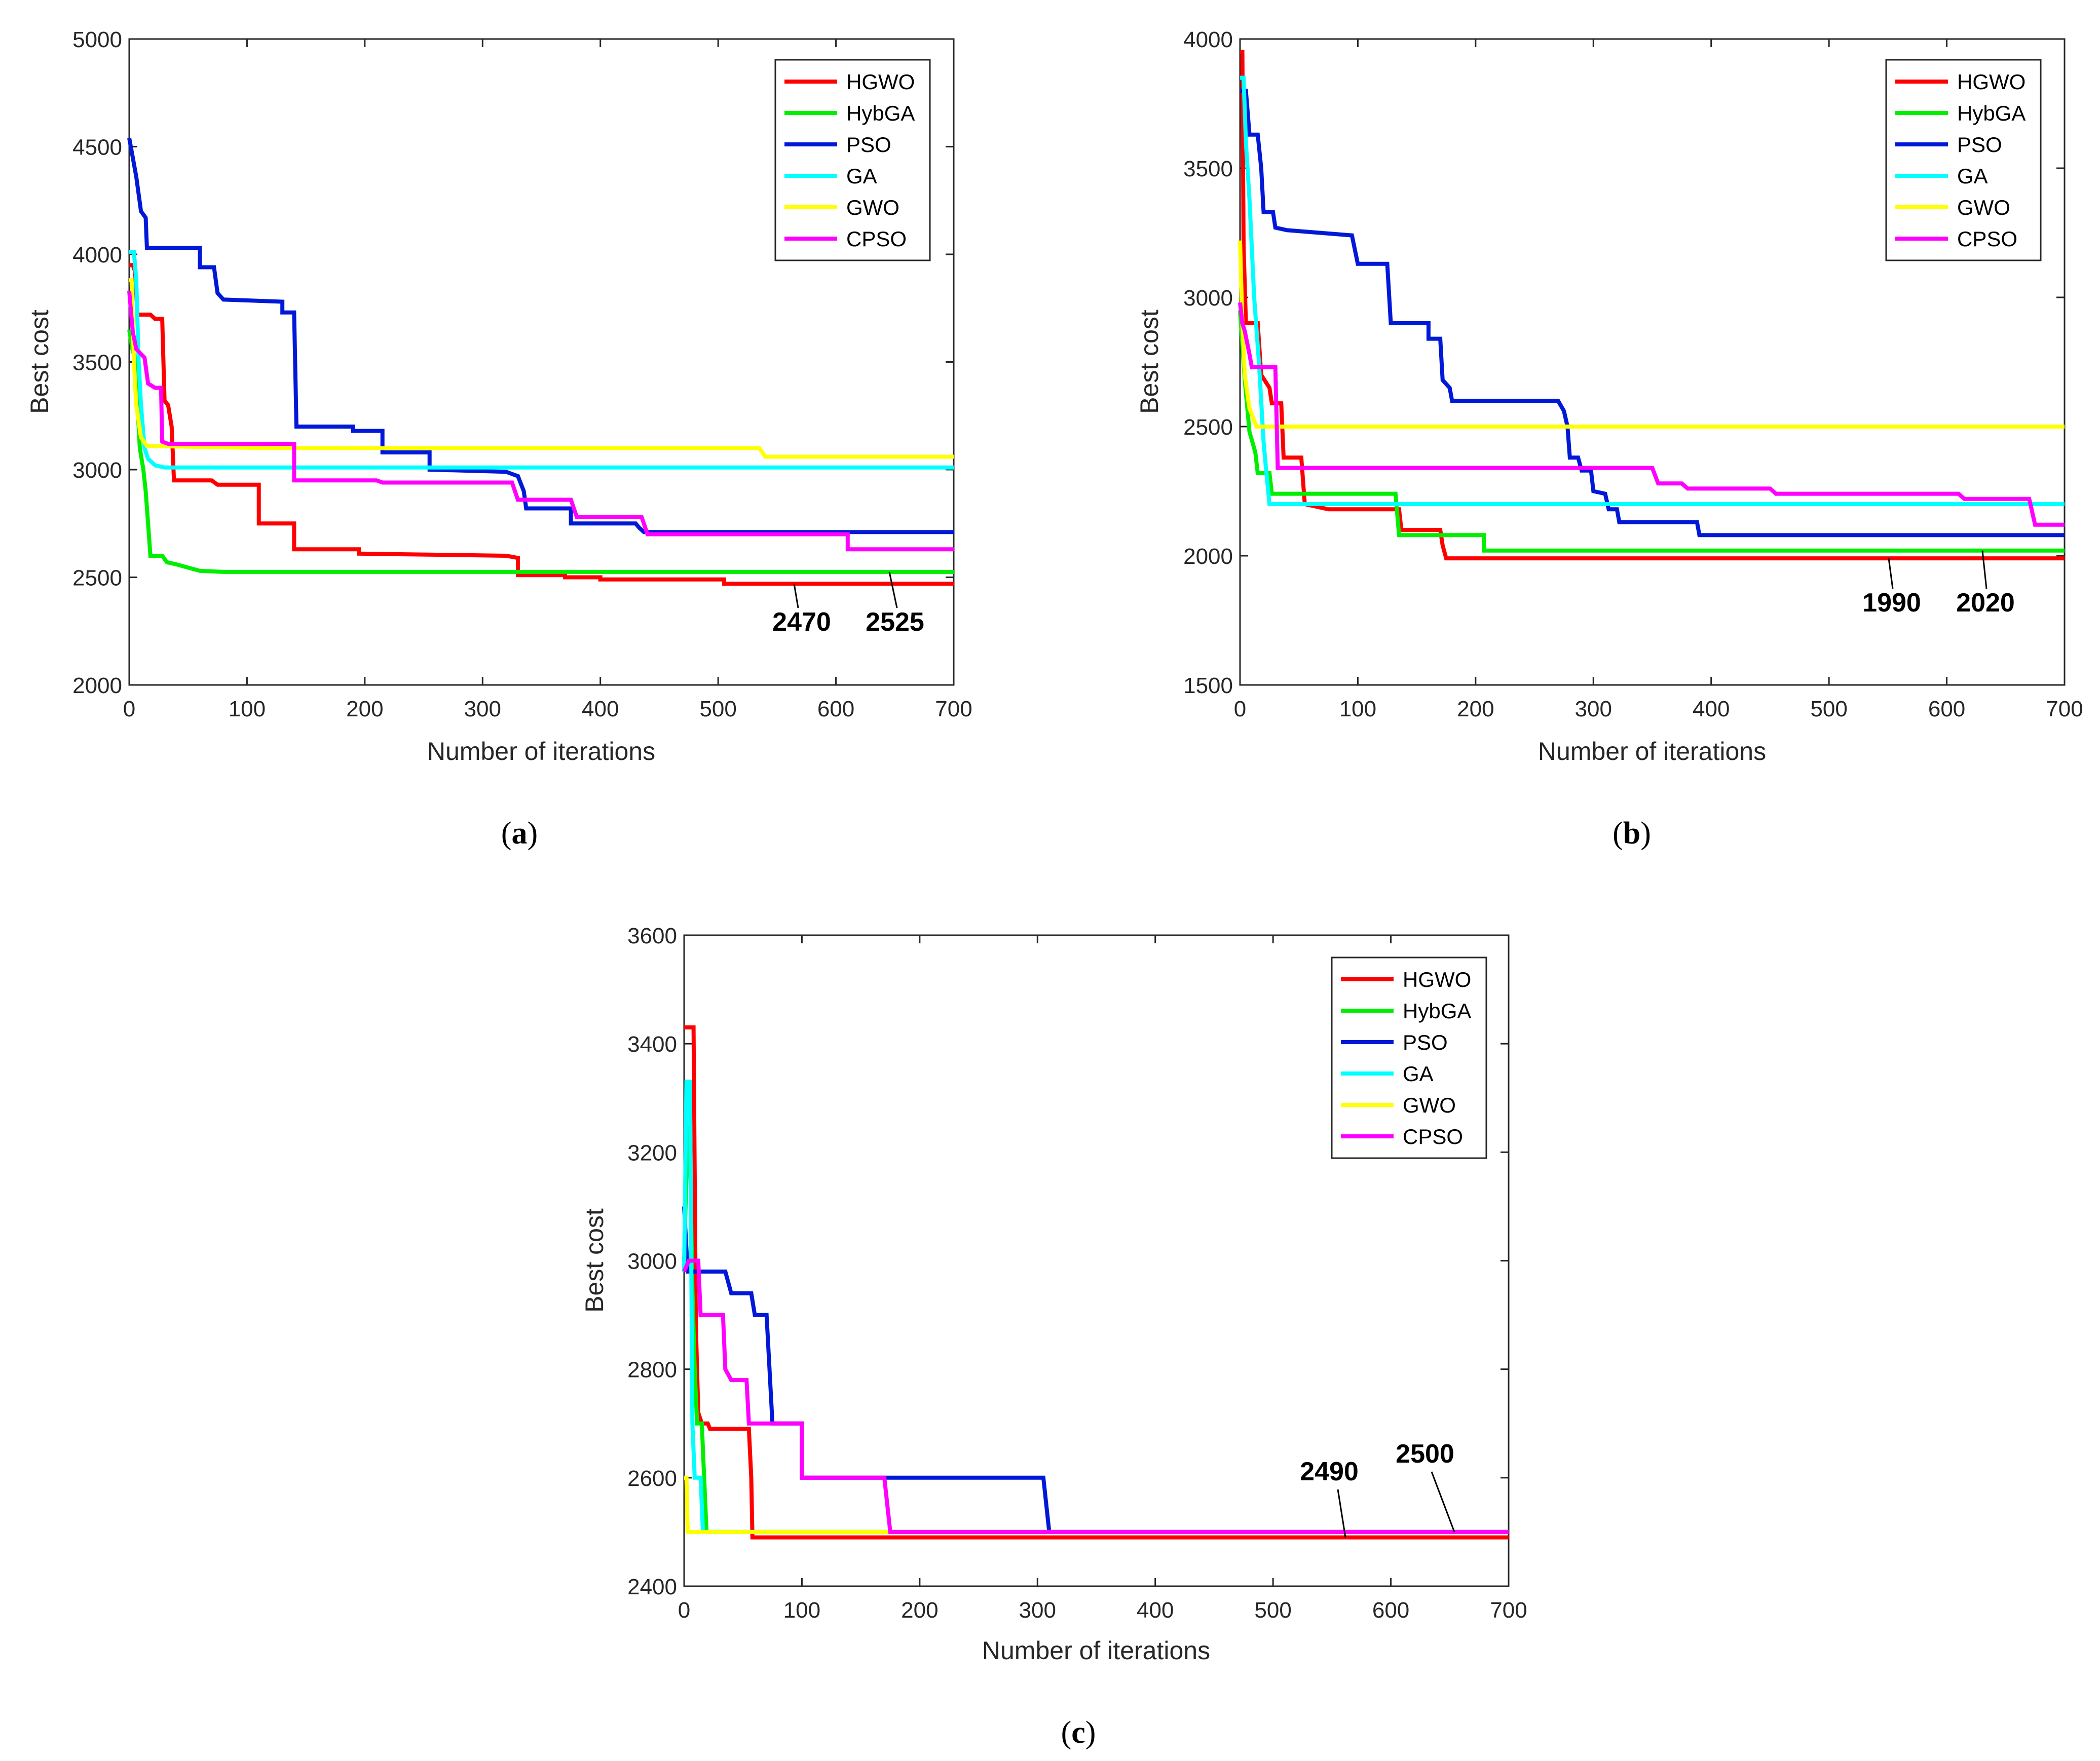  Describe the element at coordinates (1208, 685) in the screenshot. I see `y-tick-label: 1500` at that location.